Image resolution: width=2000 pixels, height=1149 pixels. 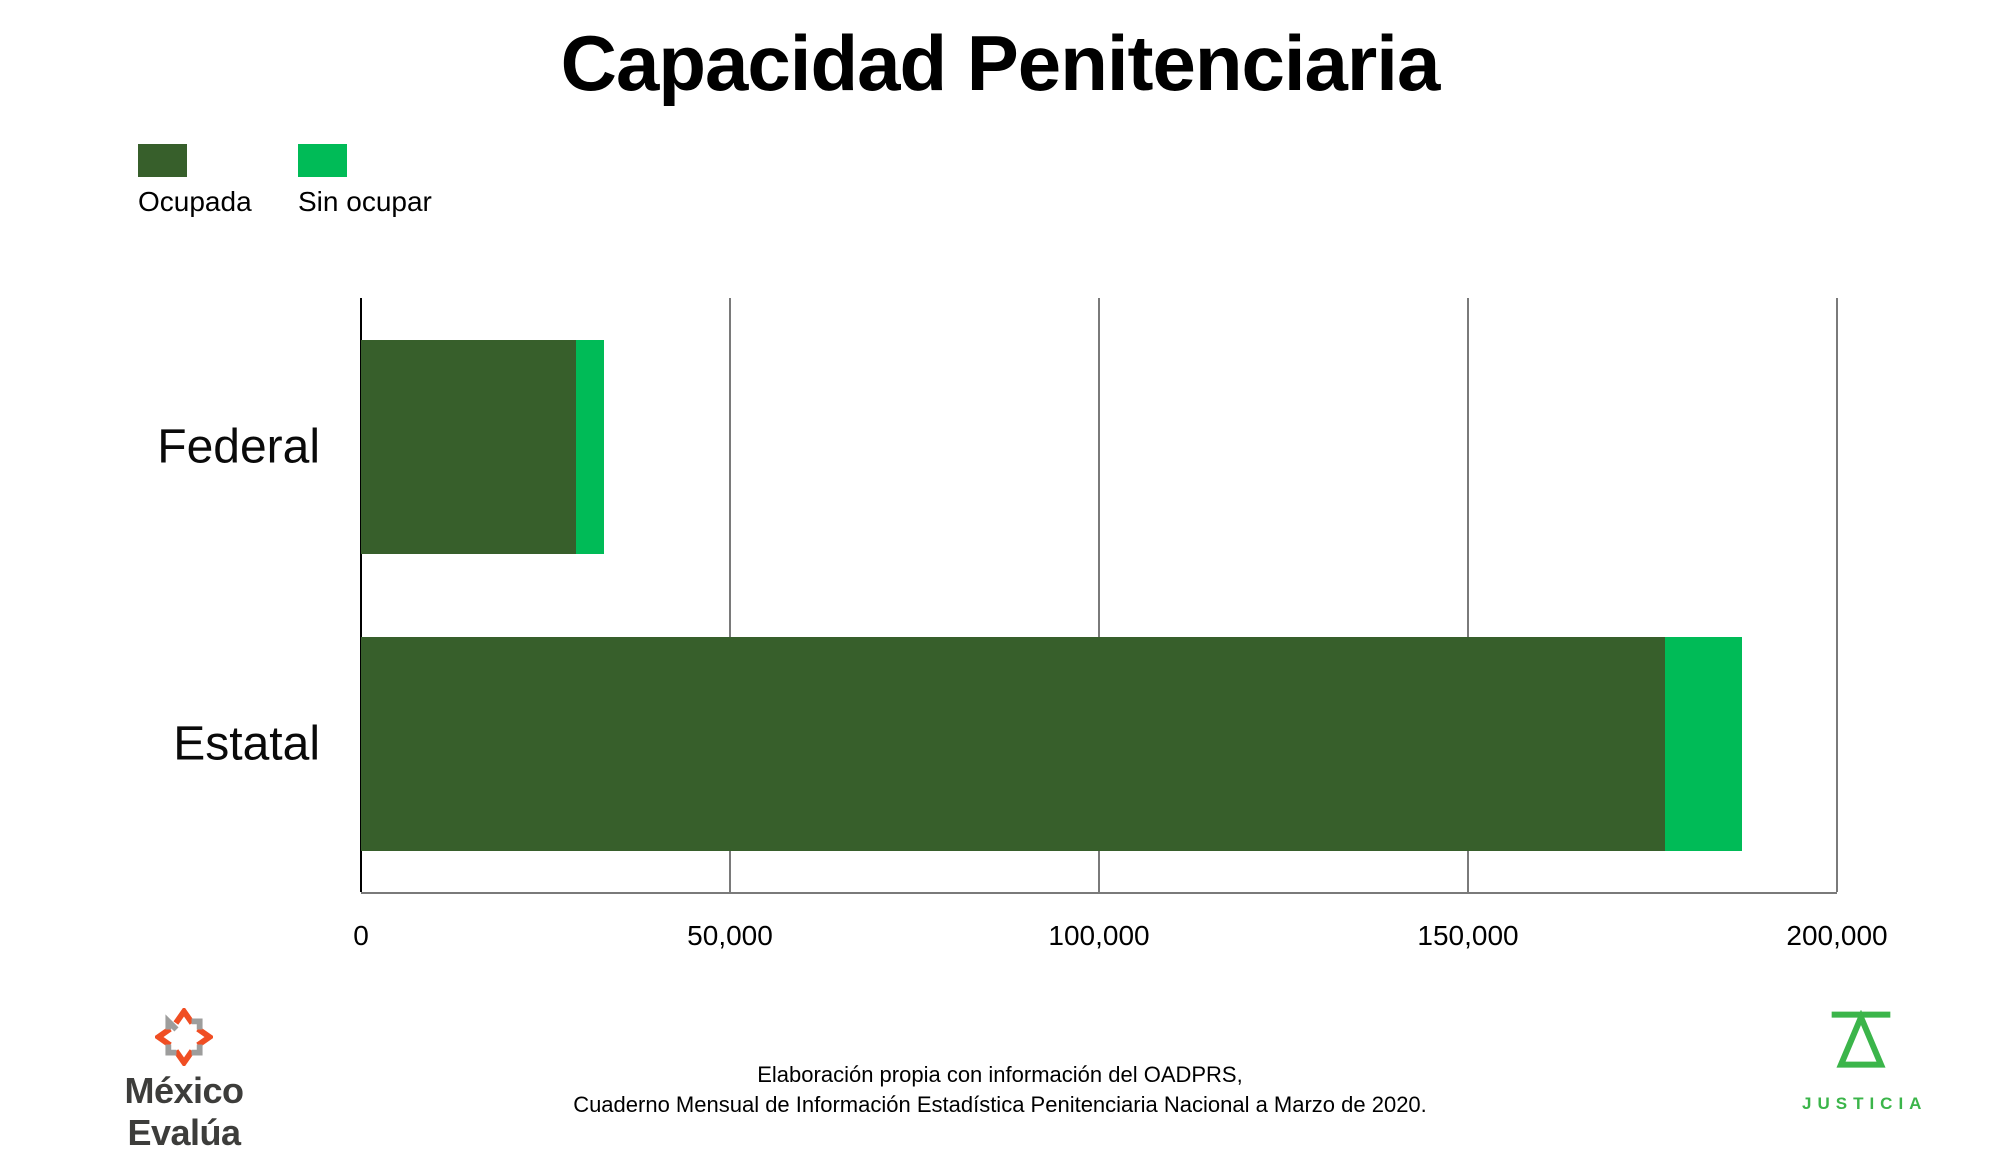 I want to click on justicia-logo: JUSTICIA, so click(x=1861, y=1062).